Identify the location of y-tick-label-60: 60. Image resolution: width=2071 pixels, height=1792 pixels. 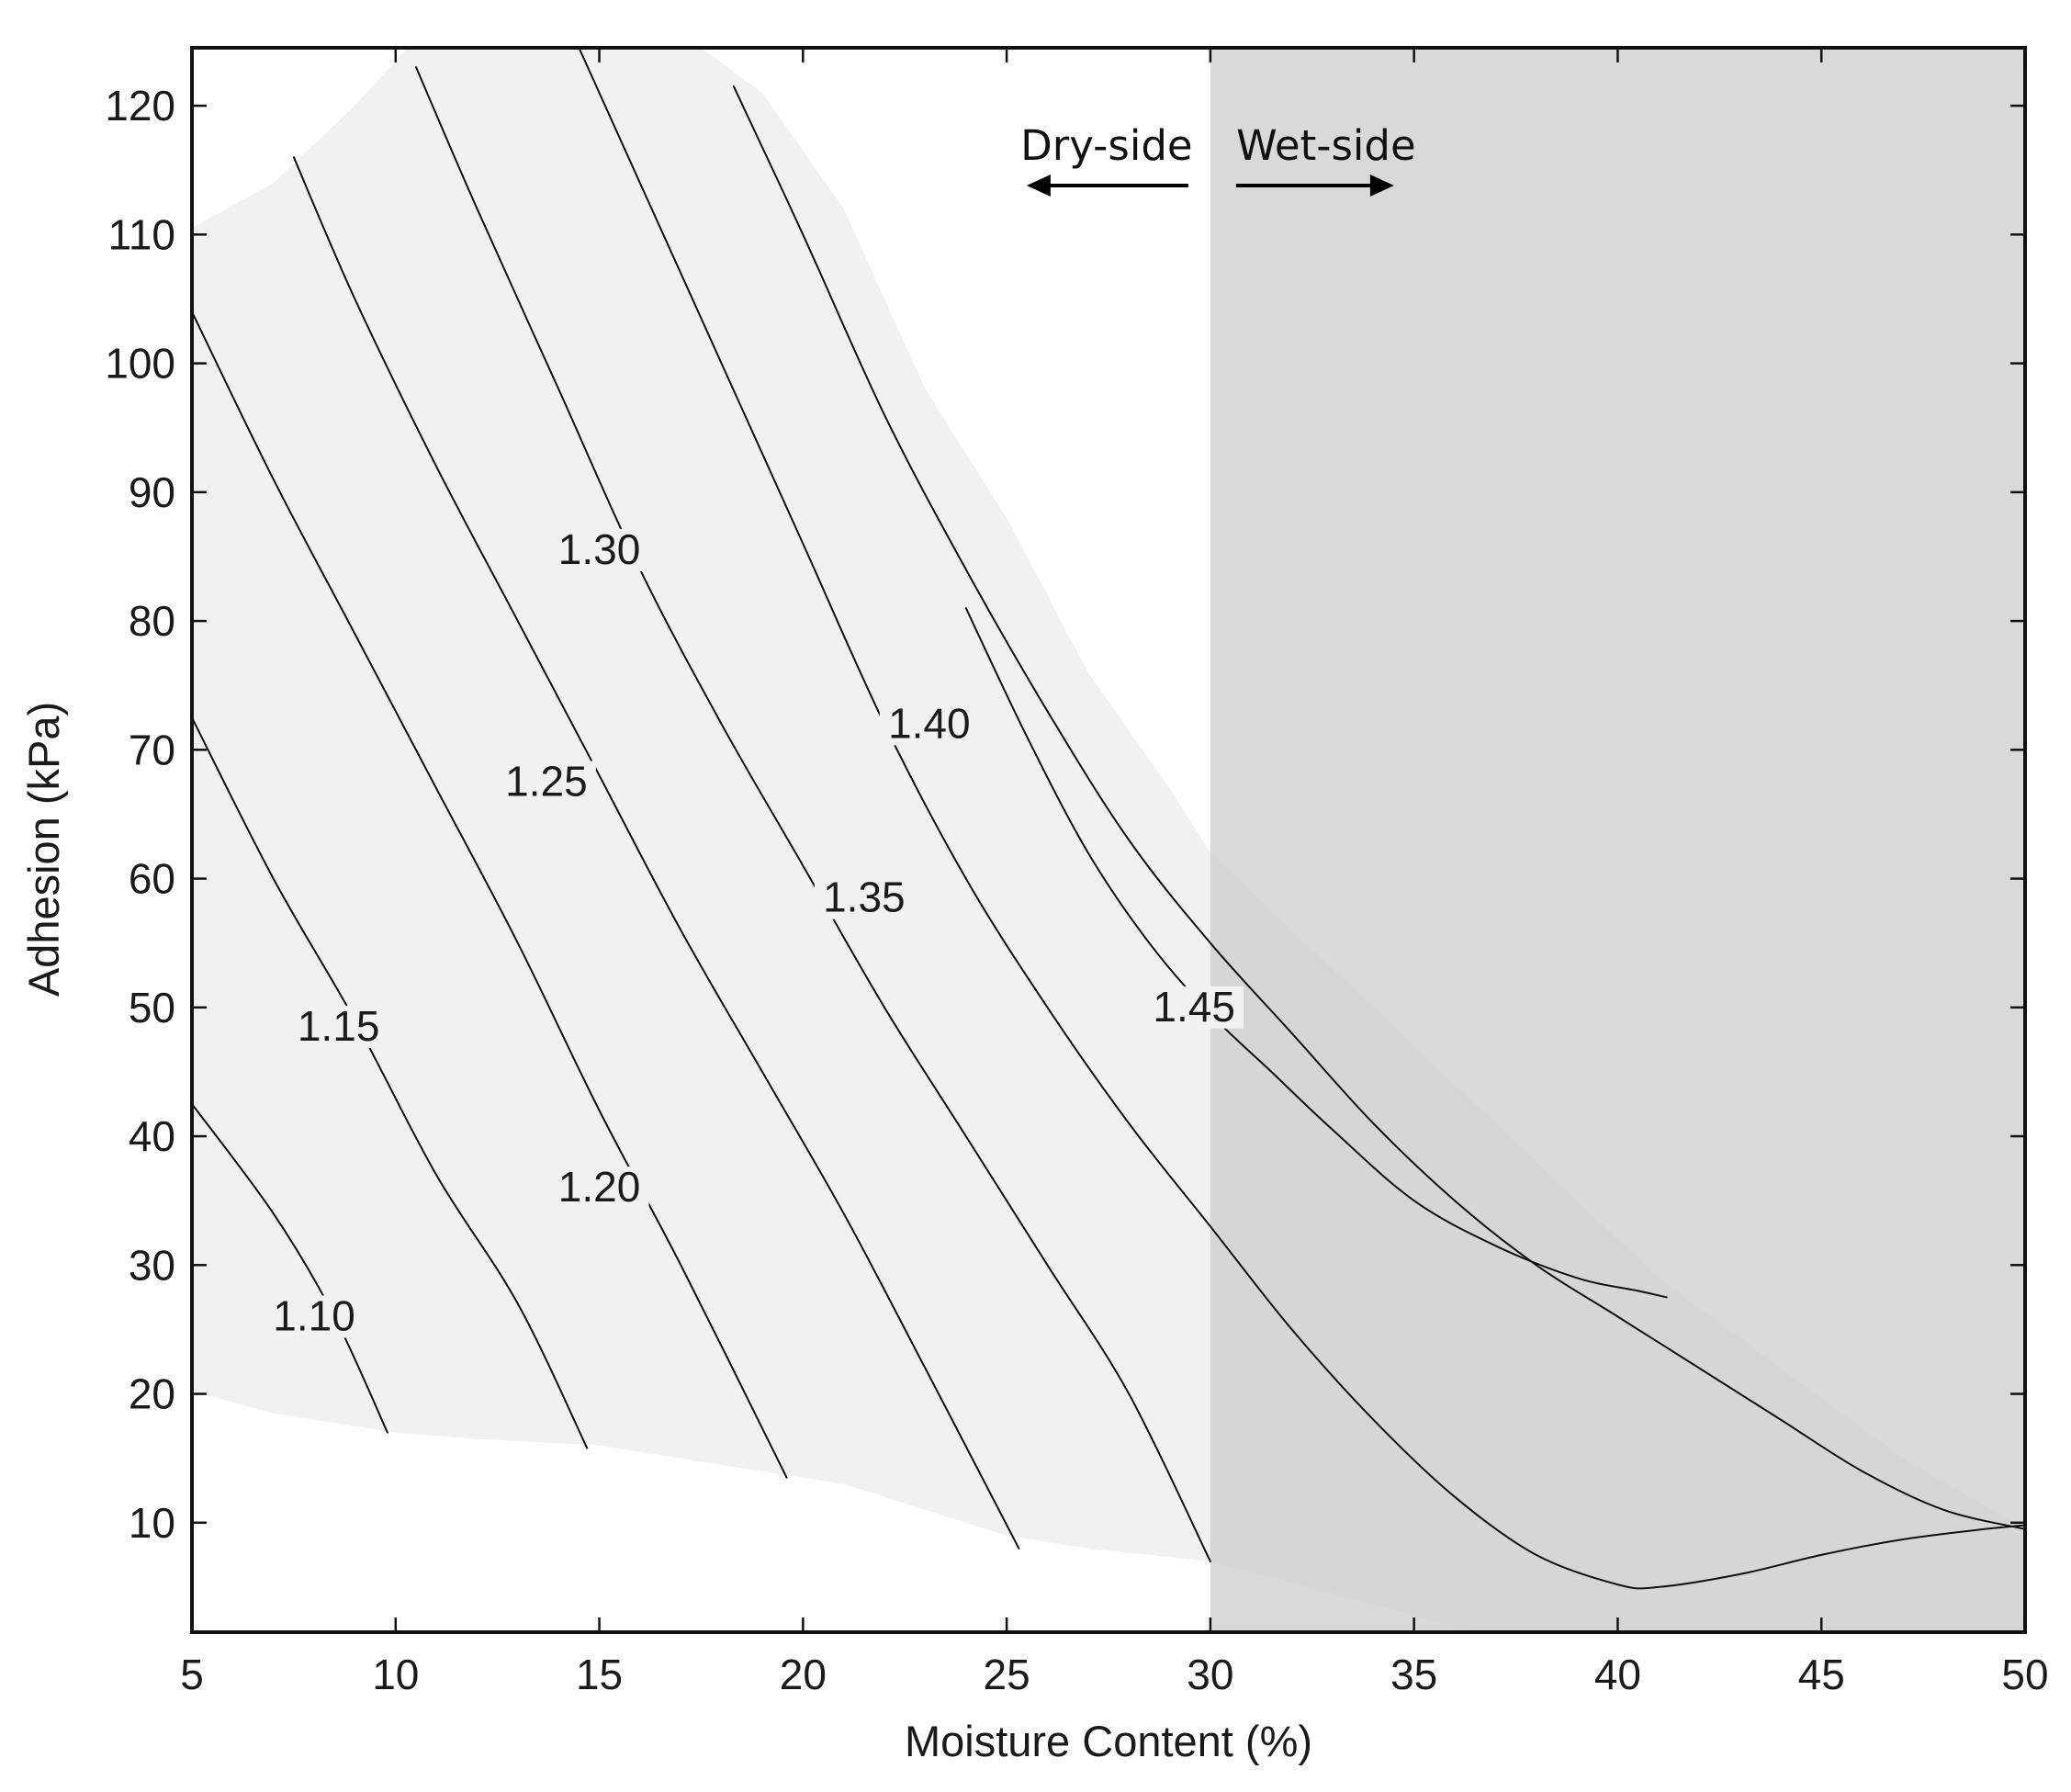
(152, 879).